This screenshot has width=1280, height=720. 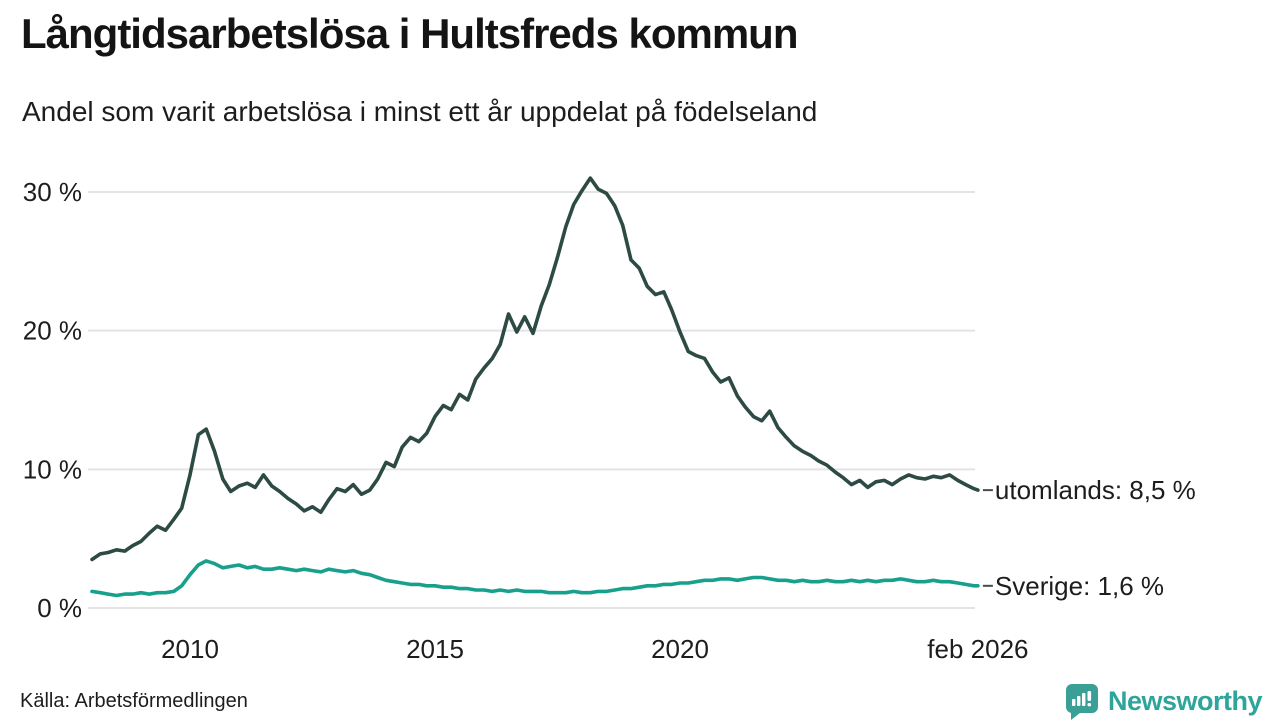 I want to click on y-tick-label: 10 %, so click(x=52, y=469).